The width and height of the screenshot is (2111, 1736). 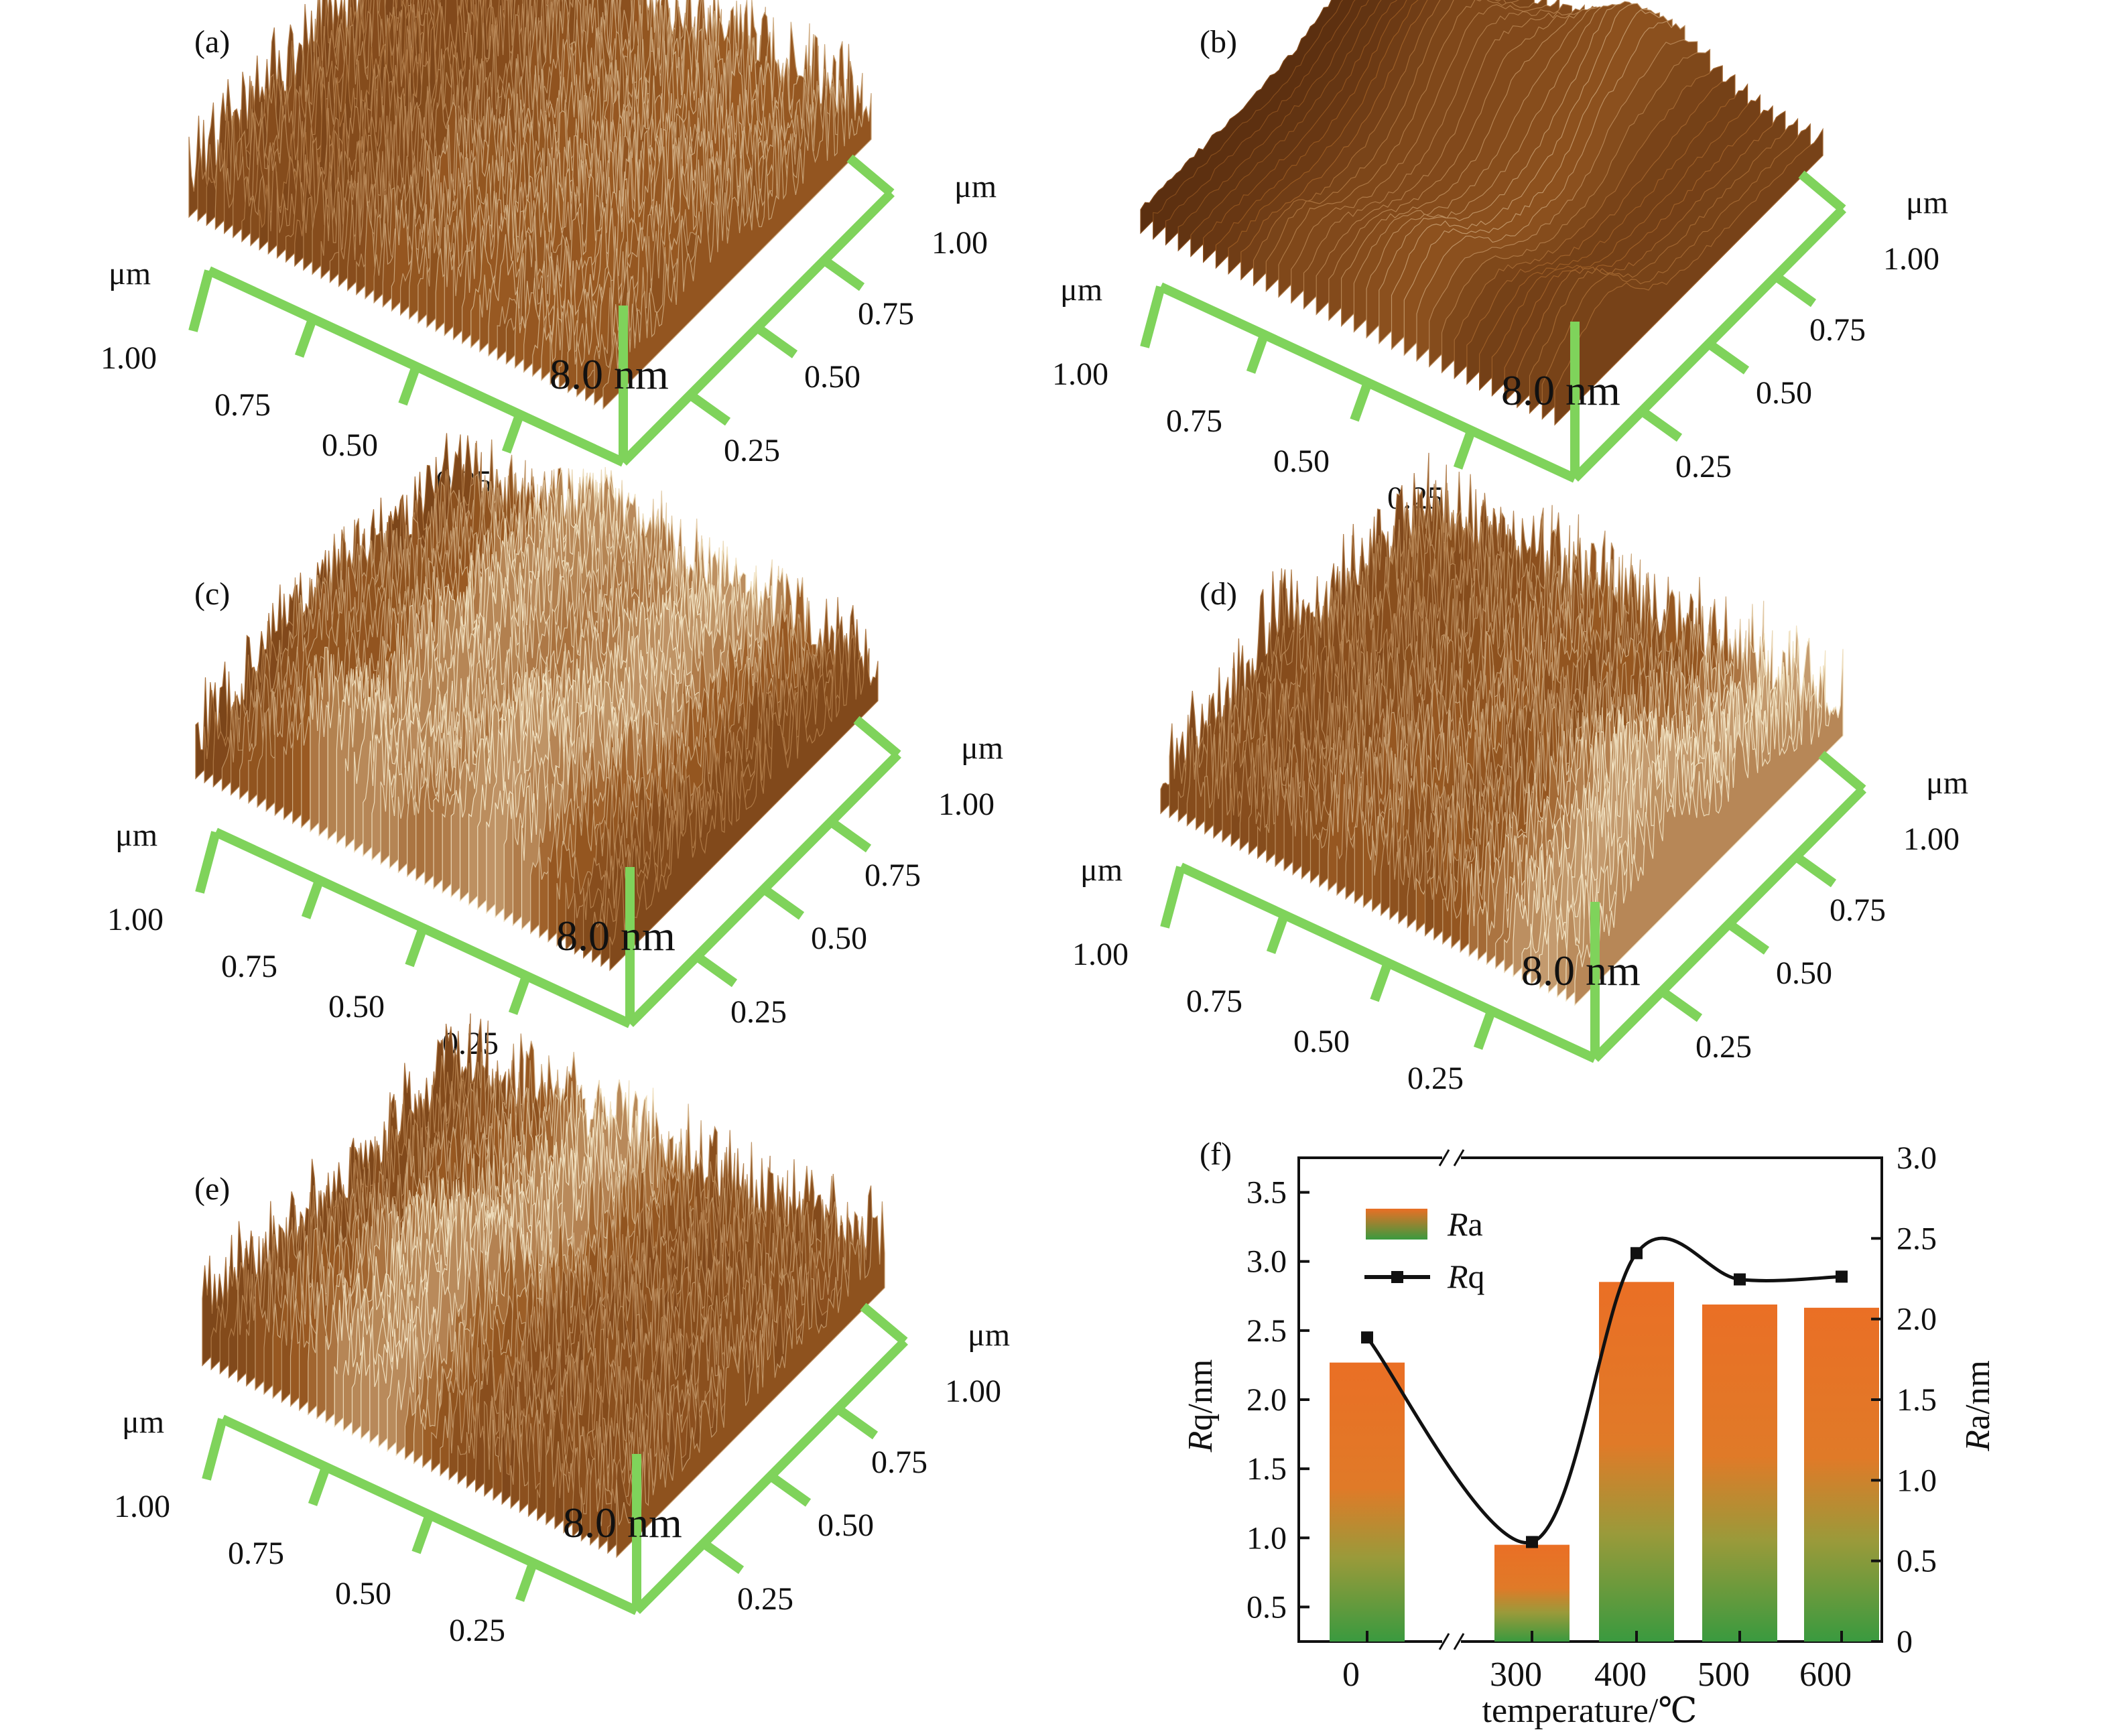 I want to click on legend-label-ra: Ra, so click(x=1465, y=1224).